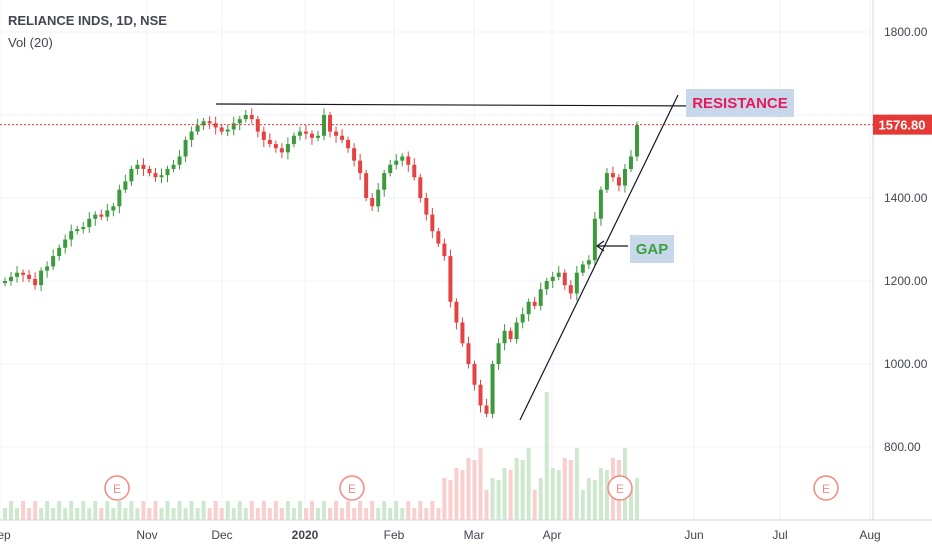 This screenshot has height=550, width=932. Describe the element at coordinates (305, 535) in the screenshot. I see `time-tick-label: 2020` at that location.